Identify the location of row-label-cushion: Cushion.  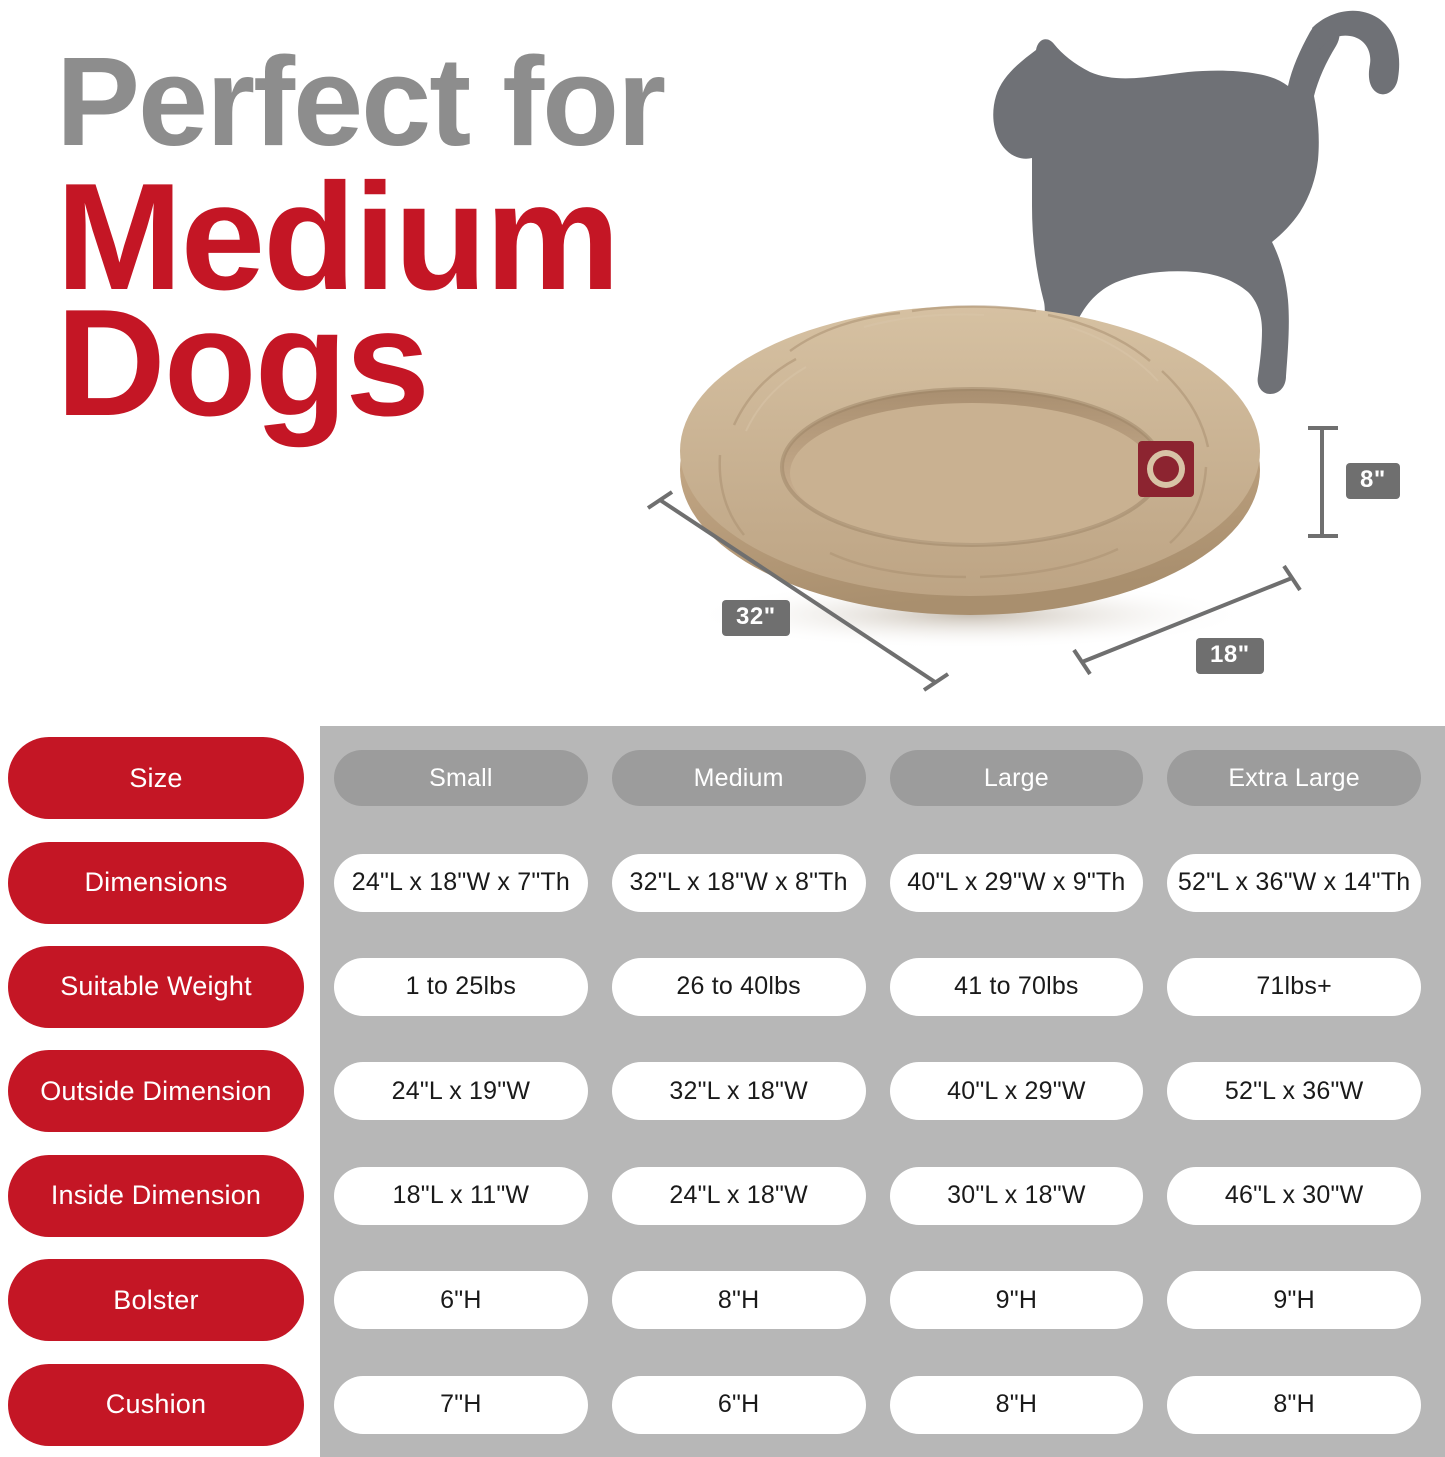
(156, 1404).